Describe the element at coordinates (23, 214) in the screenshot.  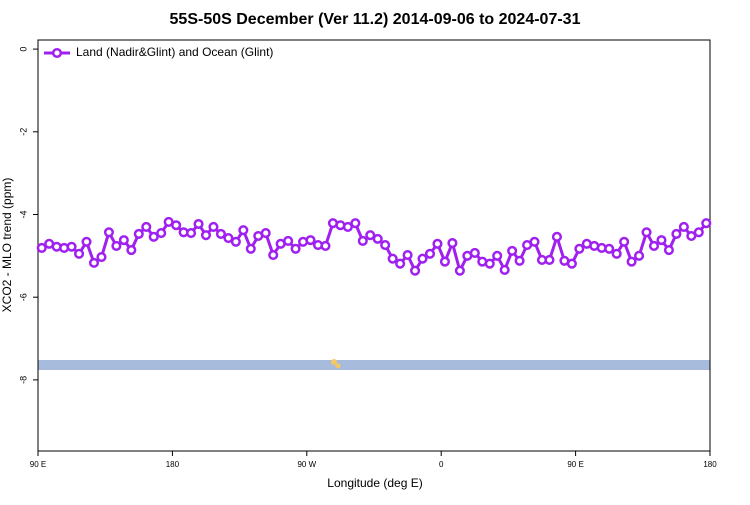
I see `y-tick-label: -4` at that location.